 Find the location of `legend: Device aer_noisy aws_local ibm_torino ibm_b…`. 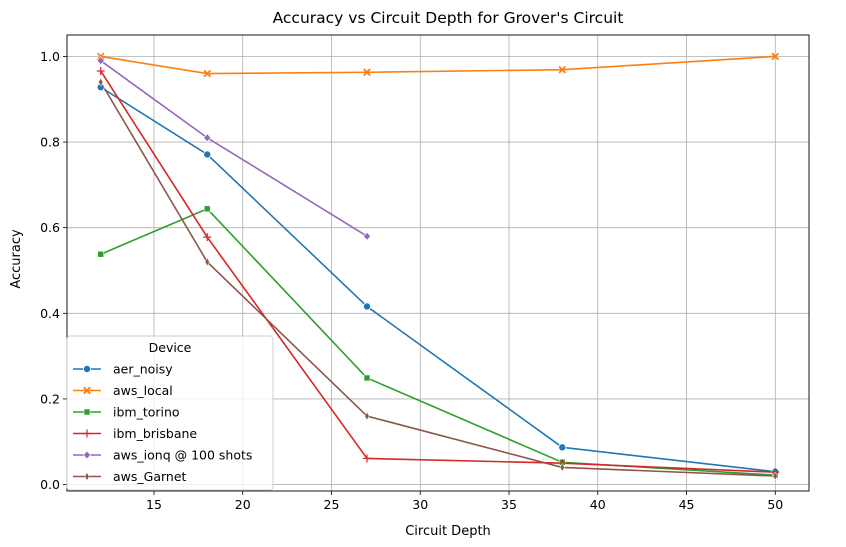

legend: Device aer_noisy aws_local ibm_torino ibm_b… is located at coordinates (170, 413).